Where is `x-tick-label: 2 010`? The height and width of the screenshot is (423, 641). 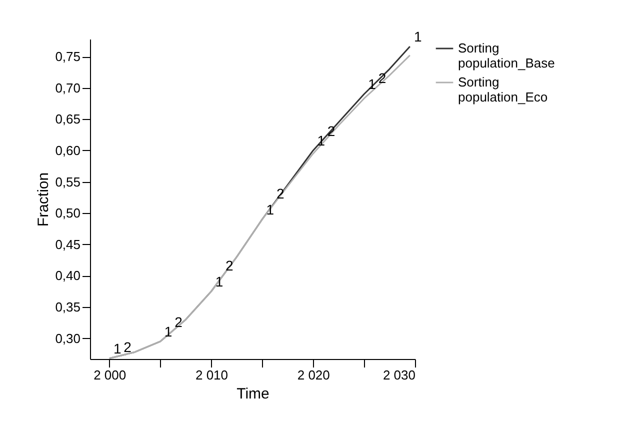
x-tick-label: 2 010 is located at coordinates (211, 375).